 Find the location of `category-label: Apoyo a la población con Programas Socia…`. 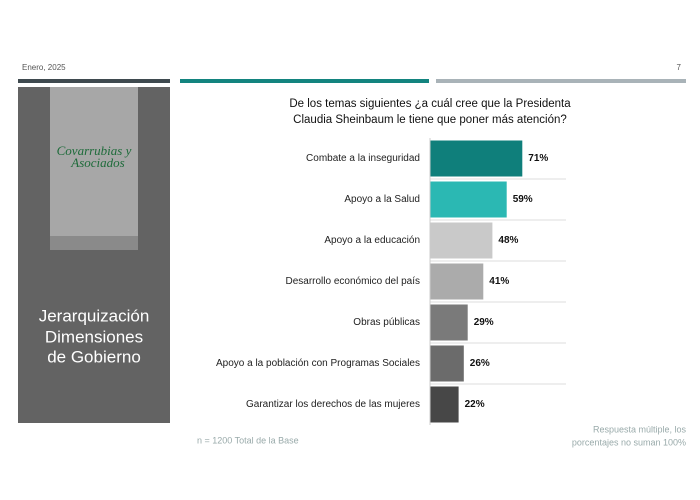

category-label: Apoyo a la población con Programas Socia… is located at coordinates (318, 363).